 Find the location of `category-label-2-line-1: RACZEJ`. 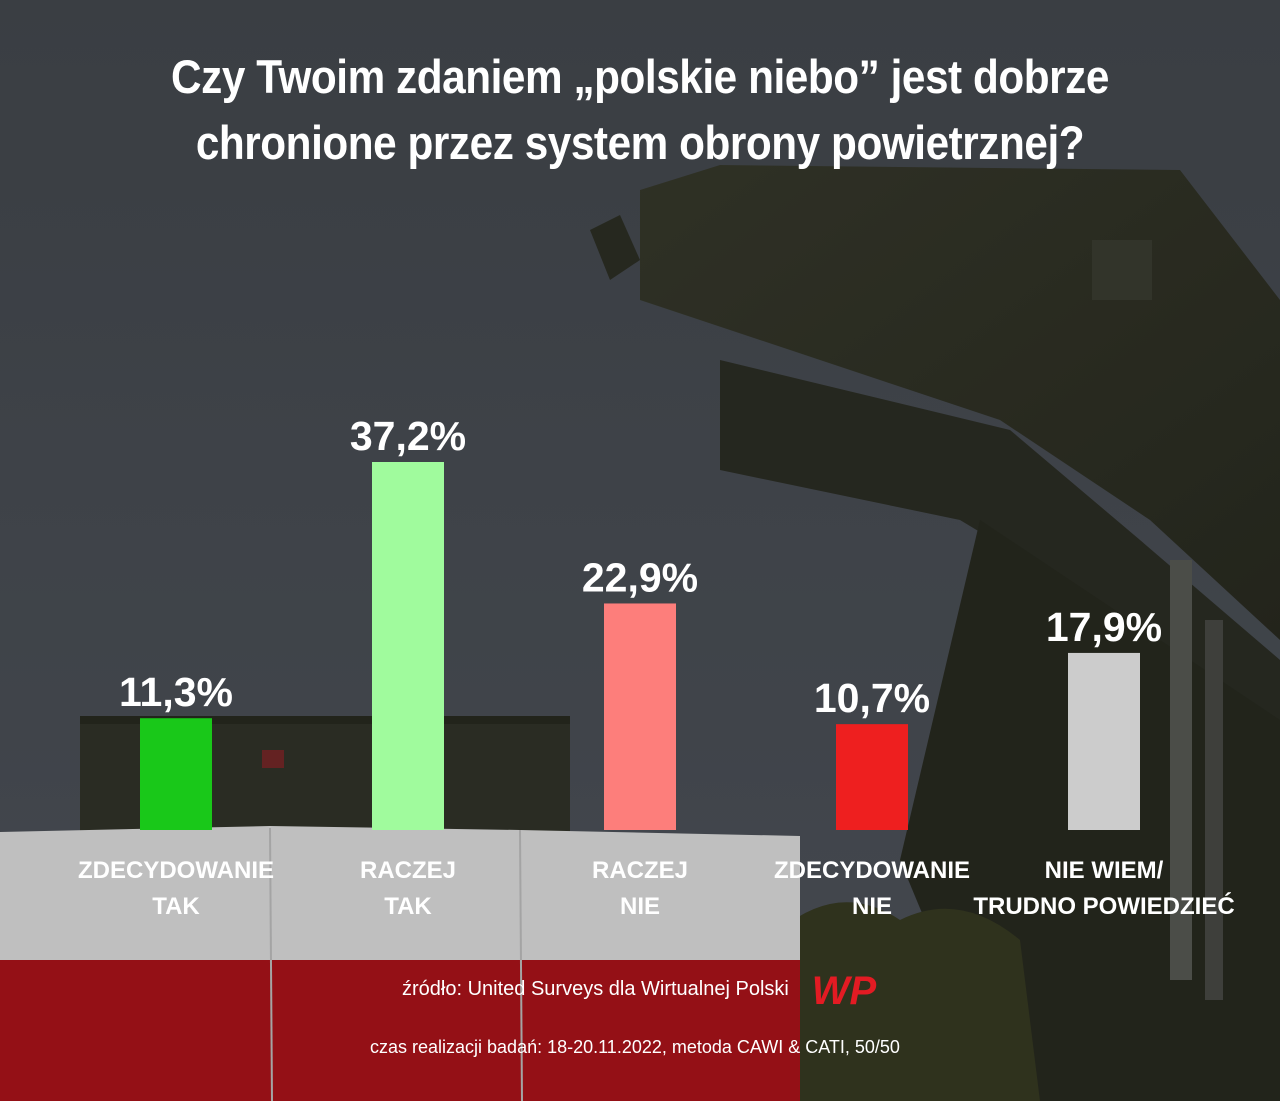

category-label-2-line-1: RACZEJ is located at coordinates (408, 870).